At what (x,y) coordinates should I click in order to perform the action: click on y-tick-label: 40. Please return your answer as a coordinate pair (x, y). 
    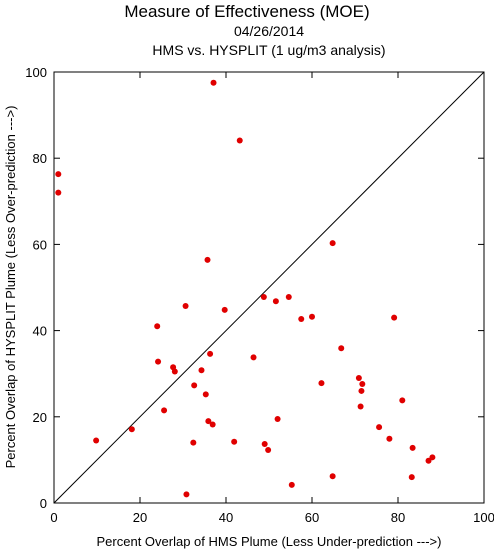
    Looking at the image, I should click on (40, 331).